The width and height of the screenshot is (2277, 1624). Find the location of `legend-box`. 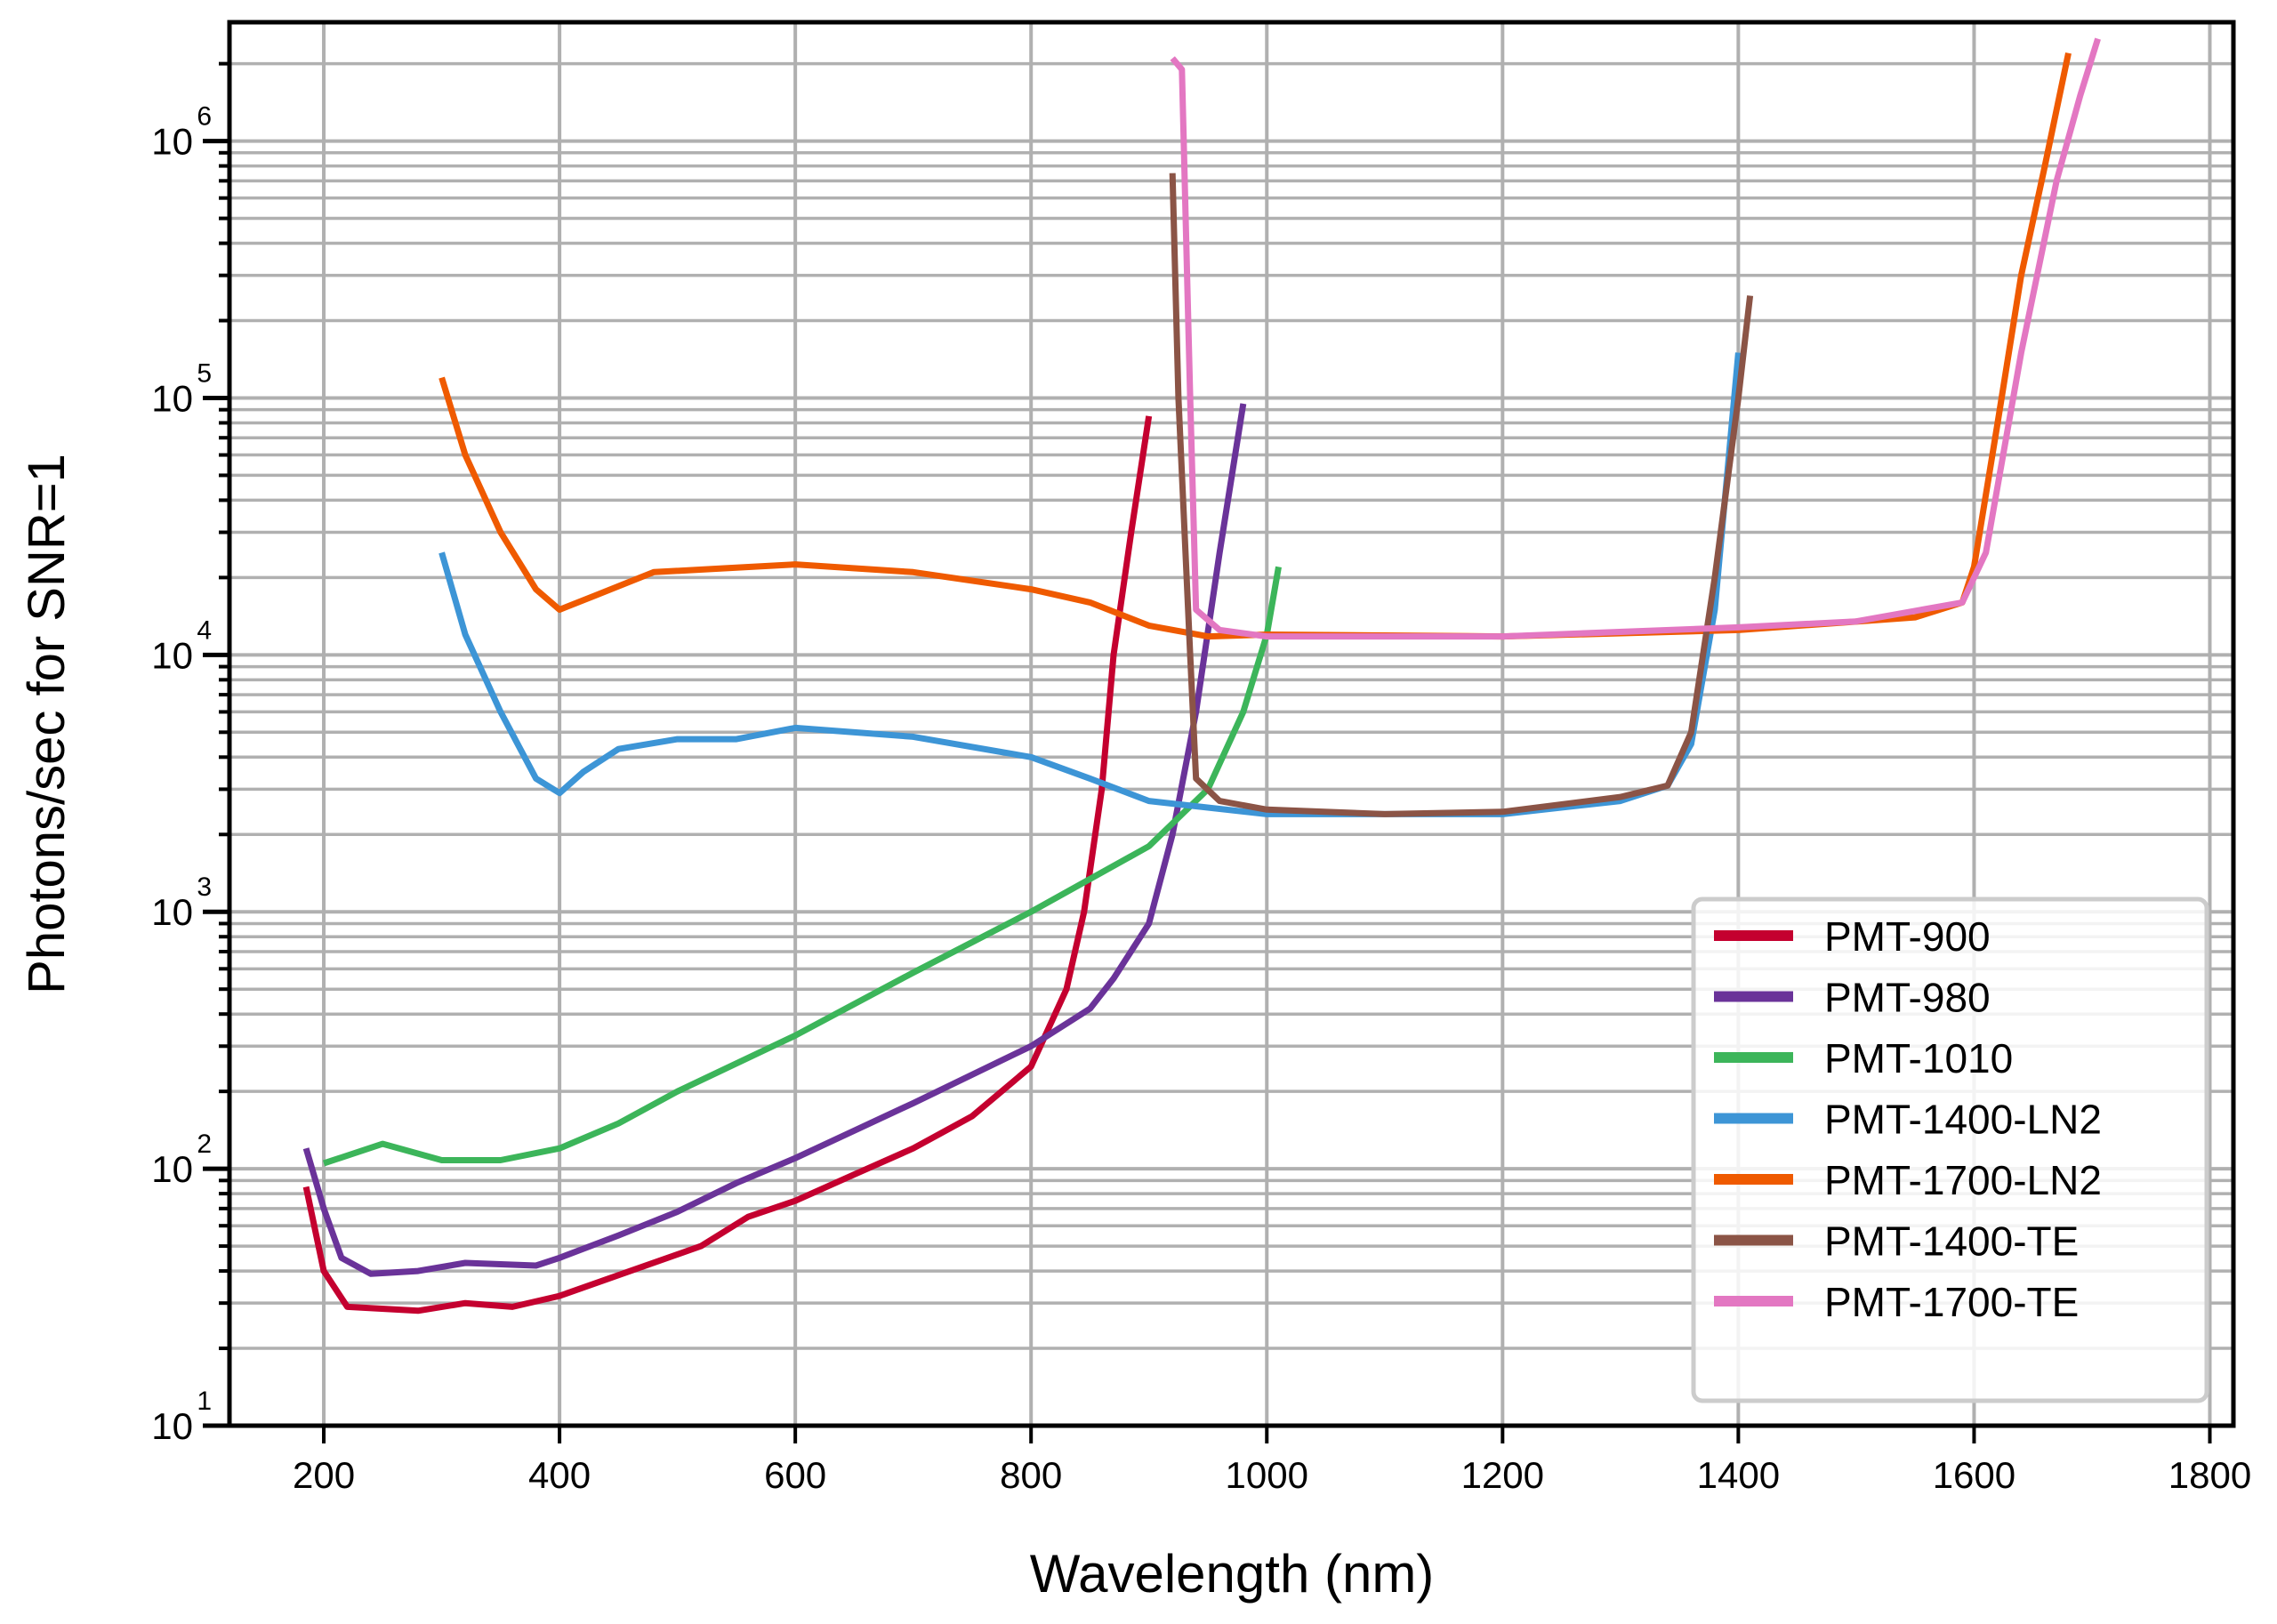

legend-box is located at coordinates (1950, 1149).